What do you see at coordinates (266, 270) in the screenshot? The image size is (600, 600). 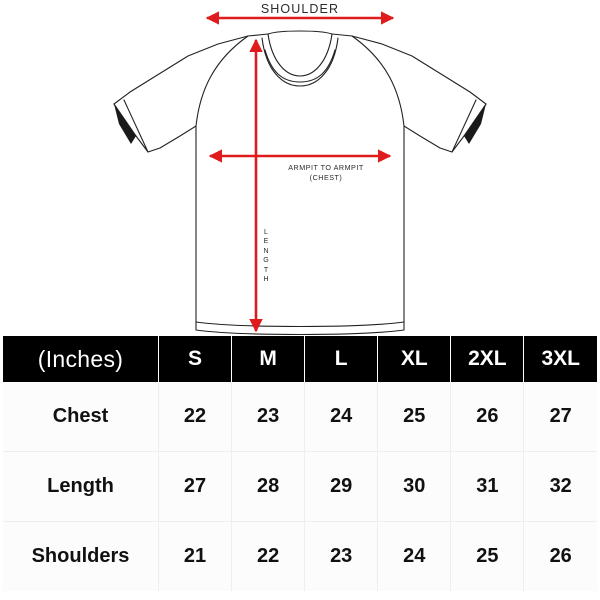 I see `length-letter: T` at bounding box center [266, 270].